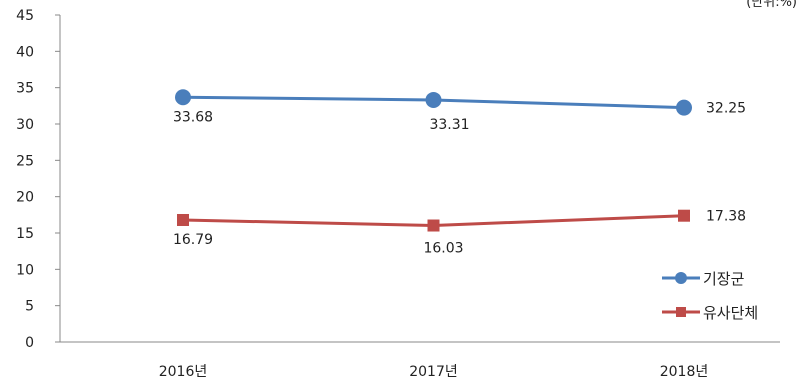  What do you see at coordinates (771, 5) in the screenshot?
I see `unit-note: (단위:%)` at bounding box center [771, 5].